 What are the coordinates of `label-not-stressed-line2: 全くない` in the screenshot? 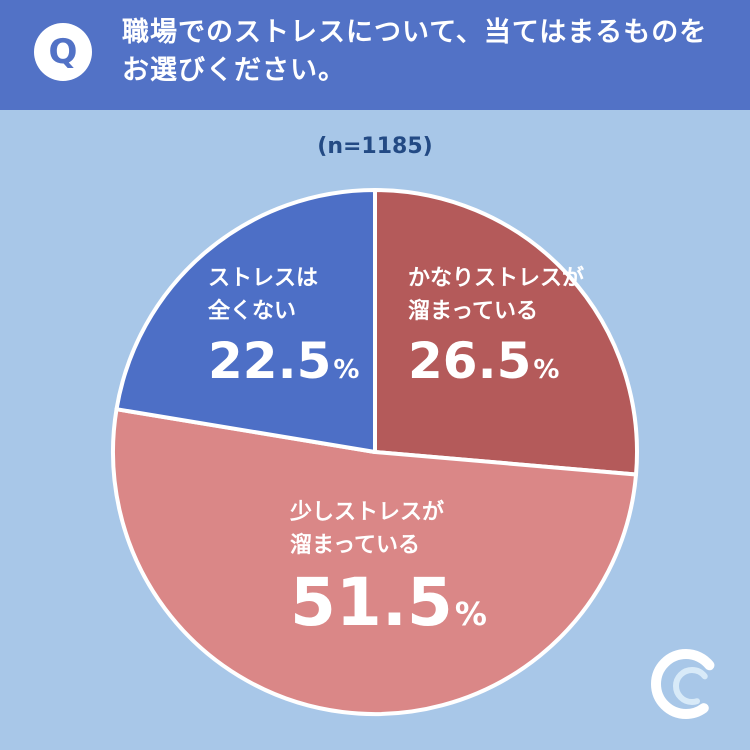 It's located at (252, 311).